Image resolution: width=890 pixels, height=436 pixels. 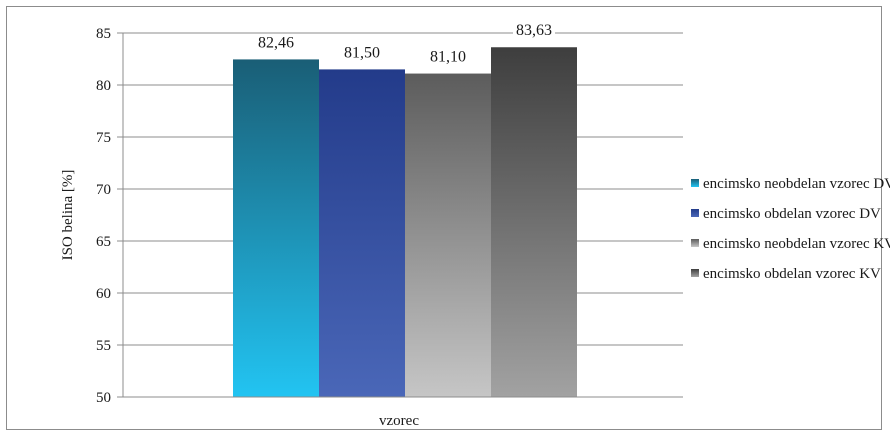 What do you see at coordinates (103, 138) in the screenshot?
I see `y-tick-label: 75` at bounding box center [103, 138].